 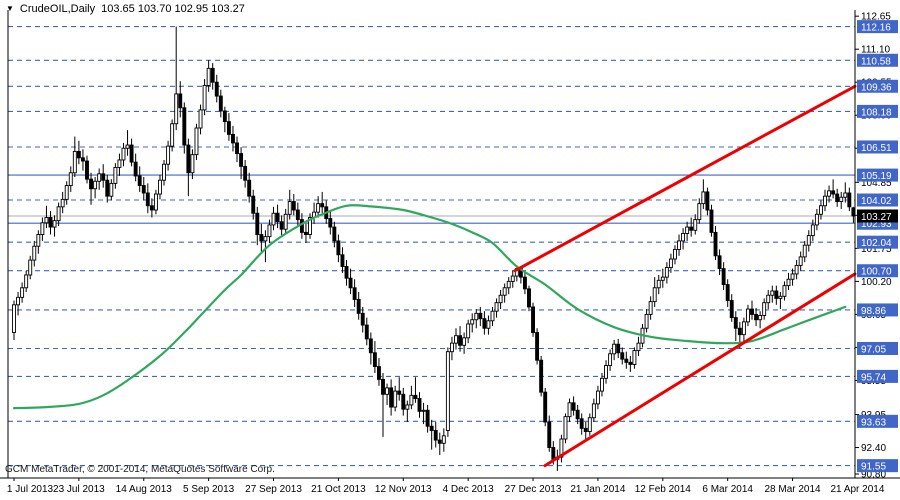 I want to click on svg-text: 97.05, so click(x=873, y=349).